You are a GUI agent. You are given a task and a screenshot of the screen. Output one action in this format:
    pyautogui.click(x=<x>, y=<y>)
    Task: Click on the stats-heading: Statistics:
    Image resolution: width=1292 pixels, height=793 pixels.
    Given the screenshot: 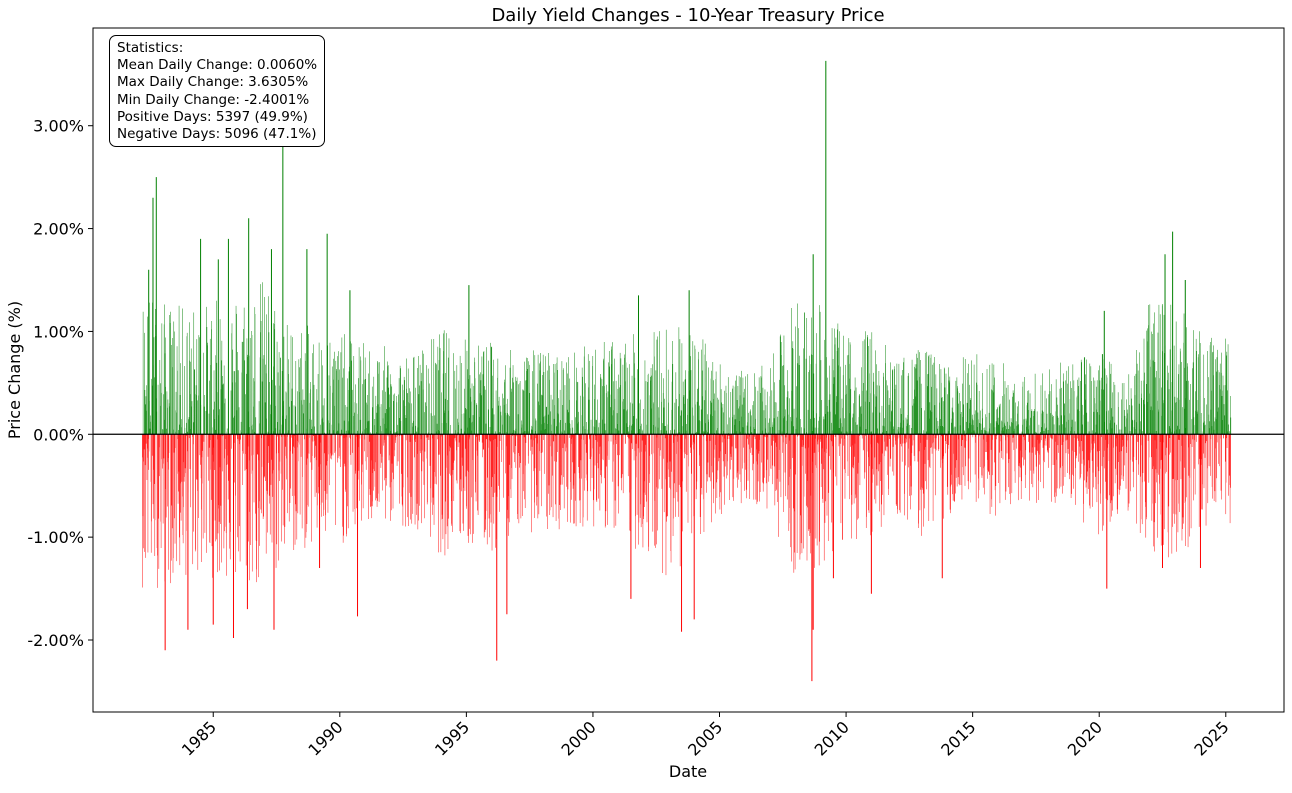 What is the action you would take?
    pyautogui.click(x=150, y=48)
    